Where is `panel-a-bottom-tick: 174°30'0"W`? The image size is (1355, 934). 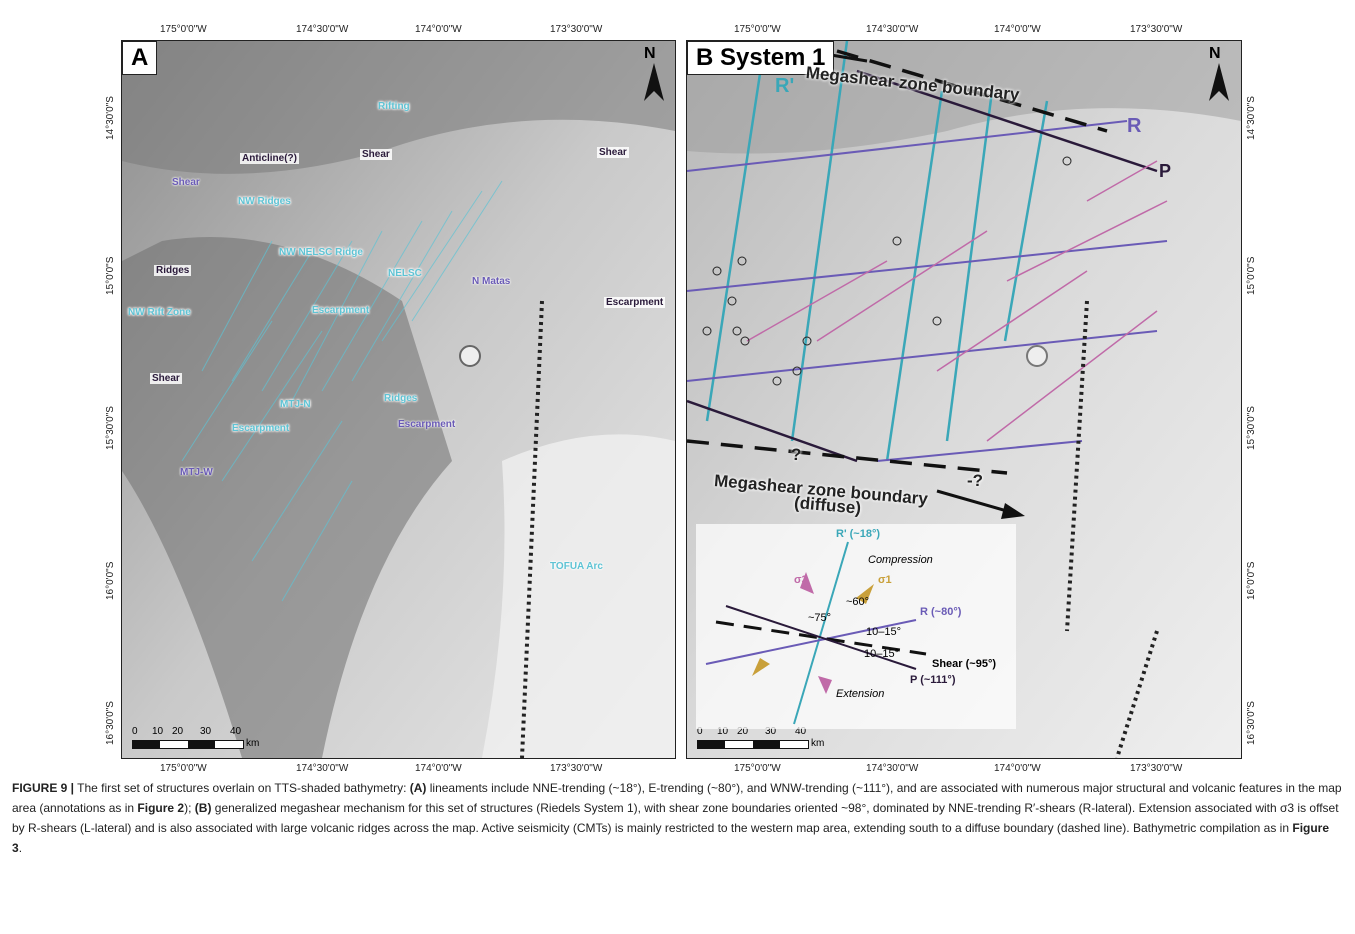
panel-a-bottom-tick: 174°30'0"W is located at coordinates (322, 768).